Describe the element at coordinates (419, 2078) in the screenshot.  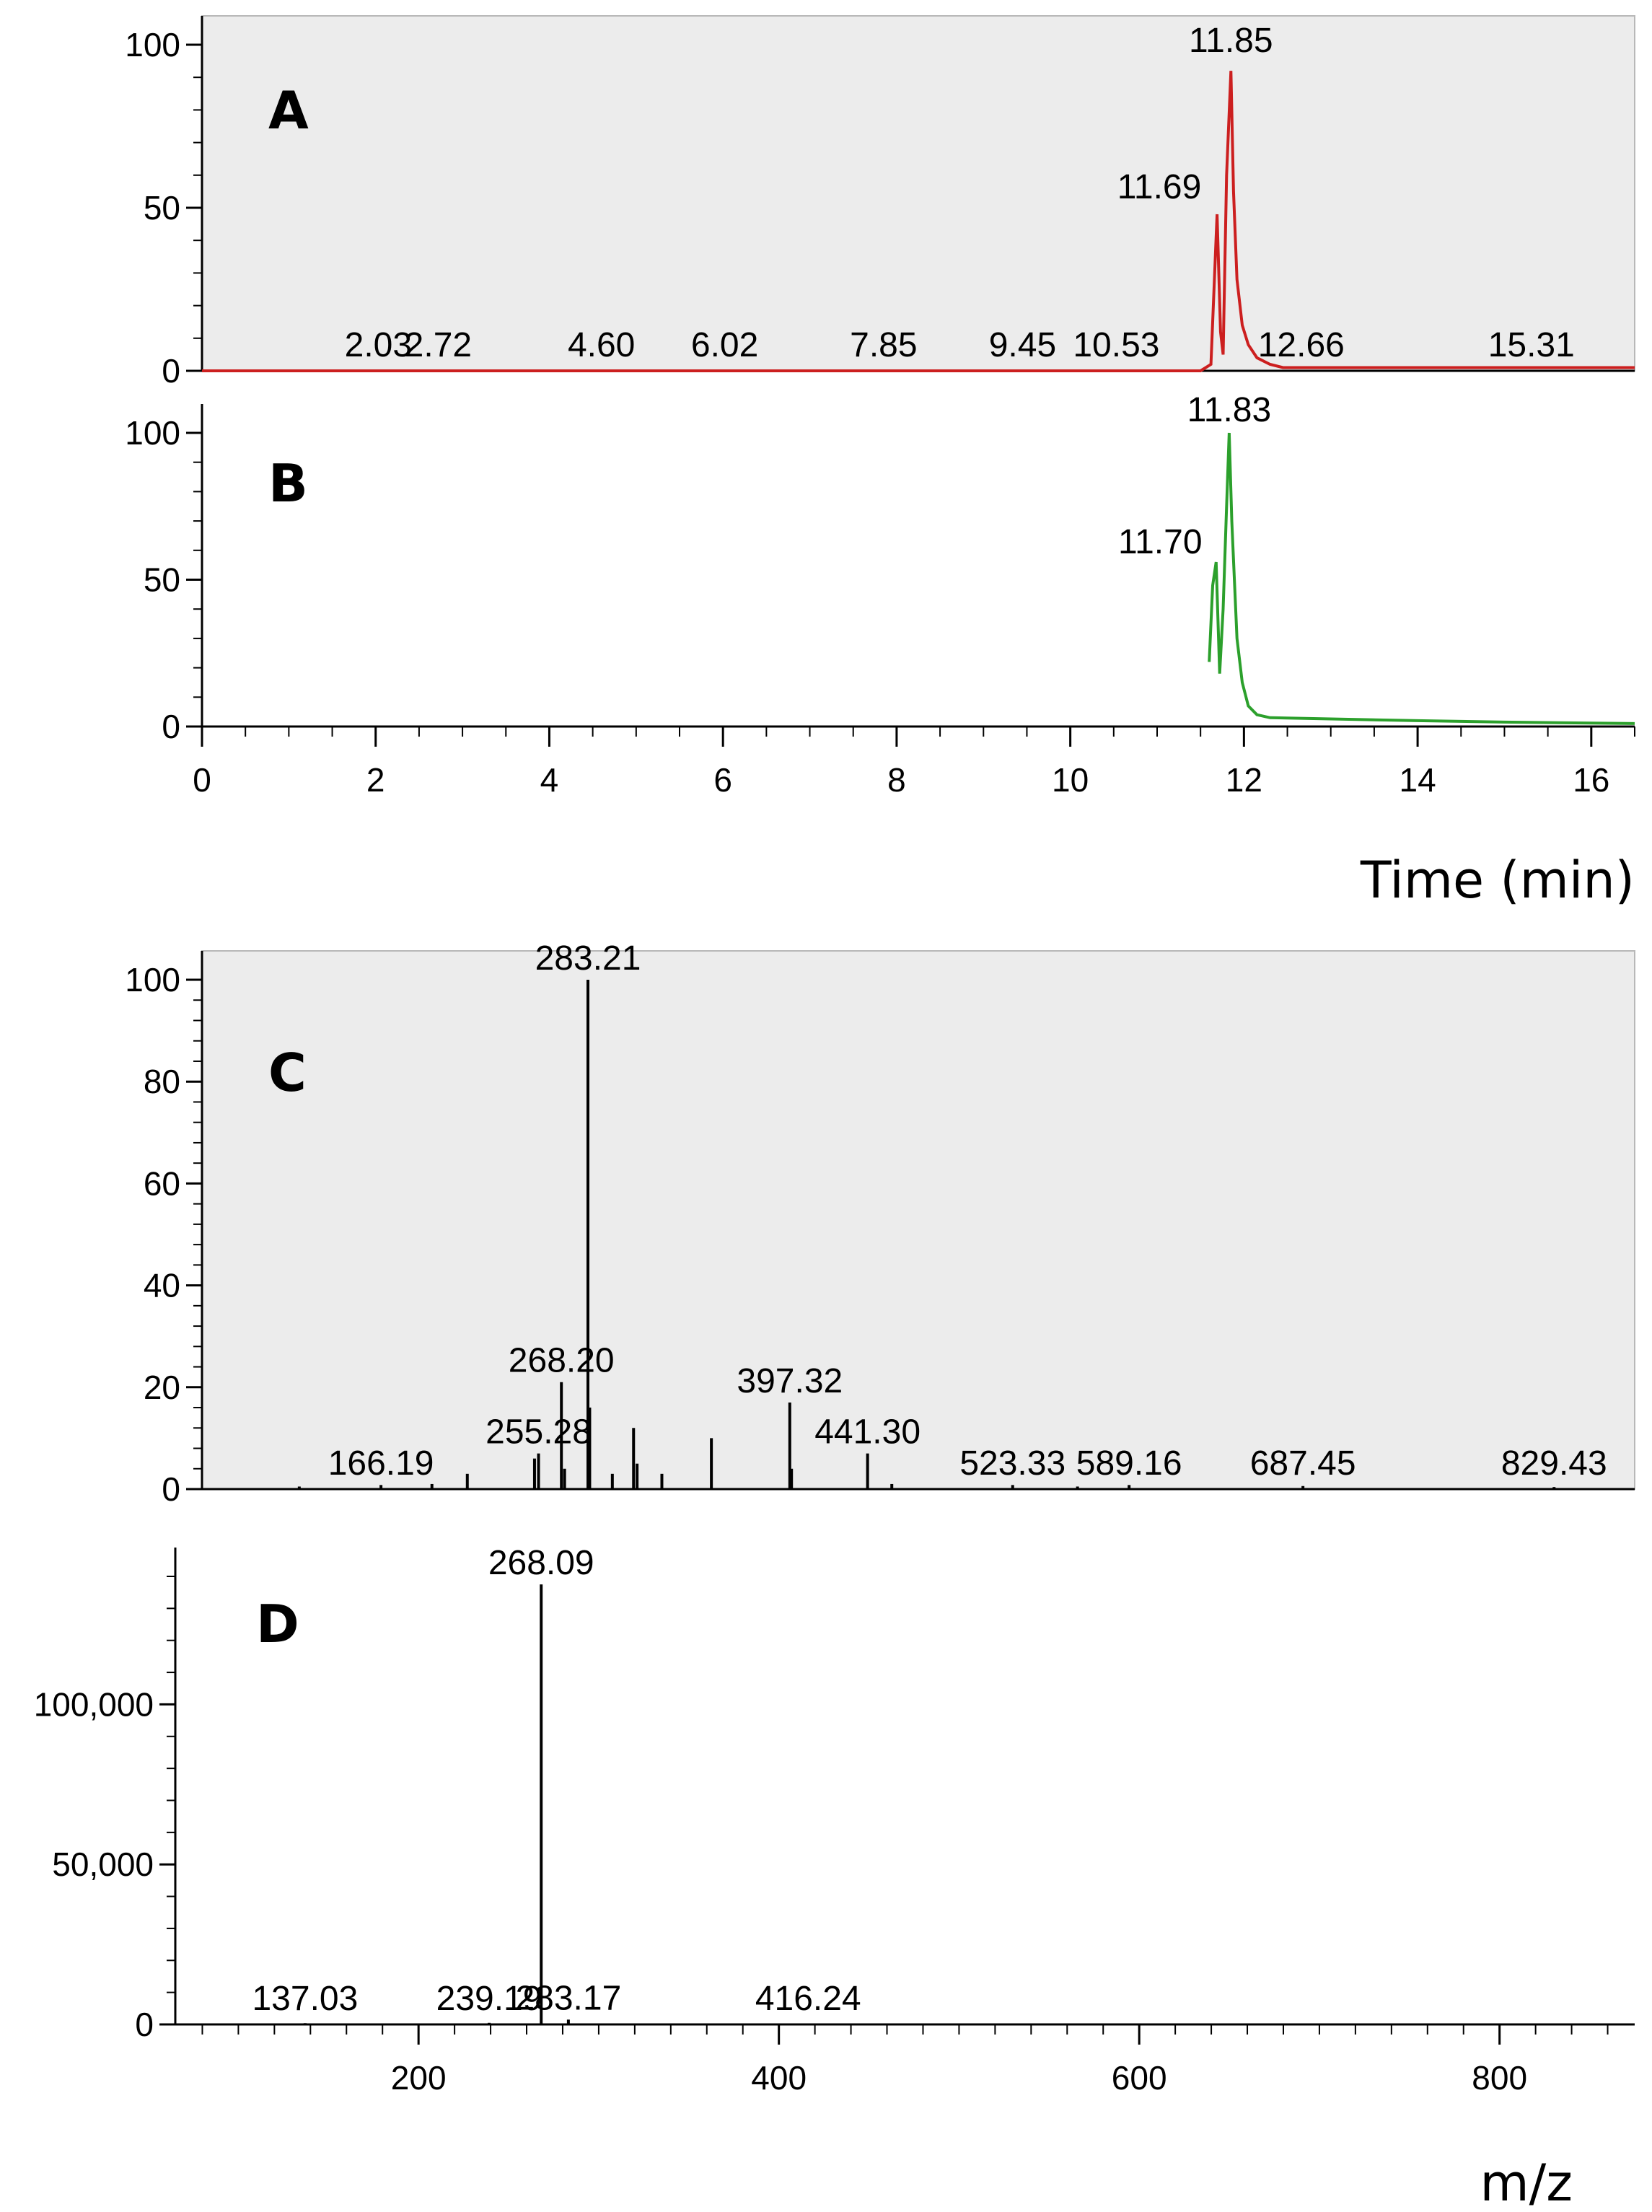
I see `x-tick-label: 200` at that location.